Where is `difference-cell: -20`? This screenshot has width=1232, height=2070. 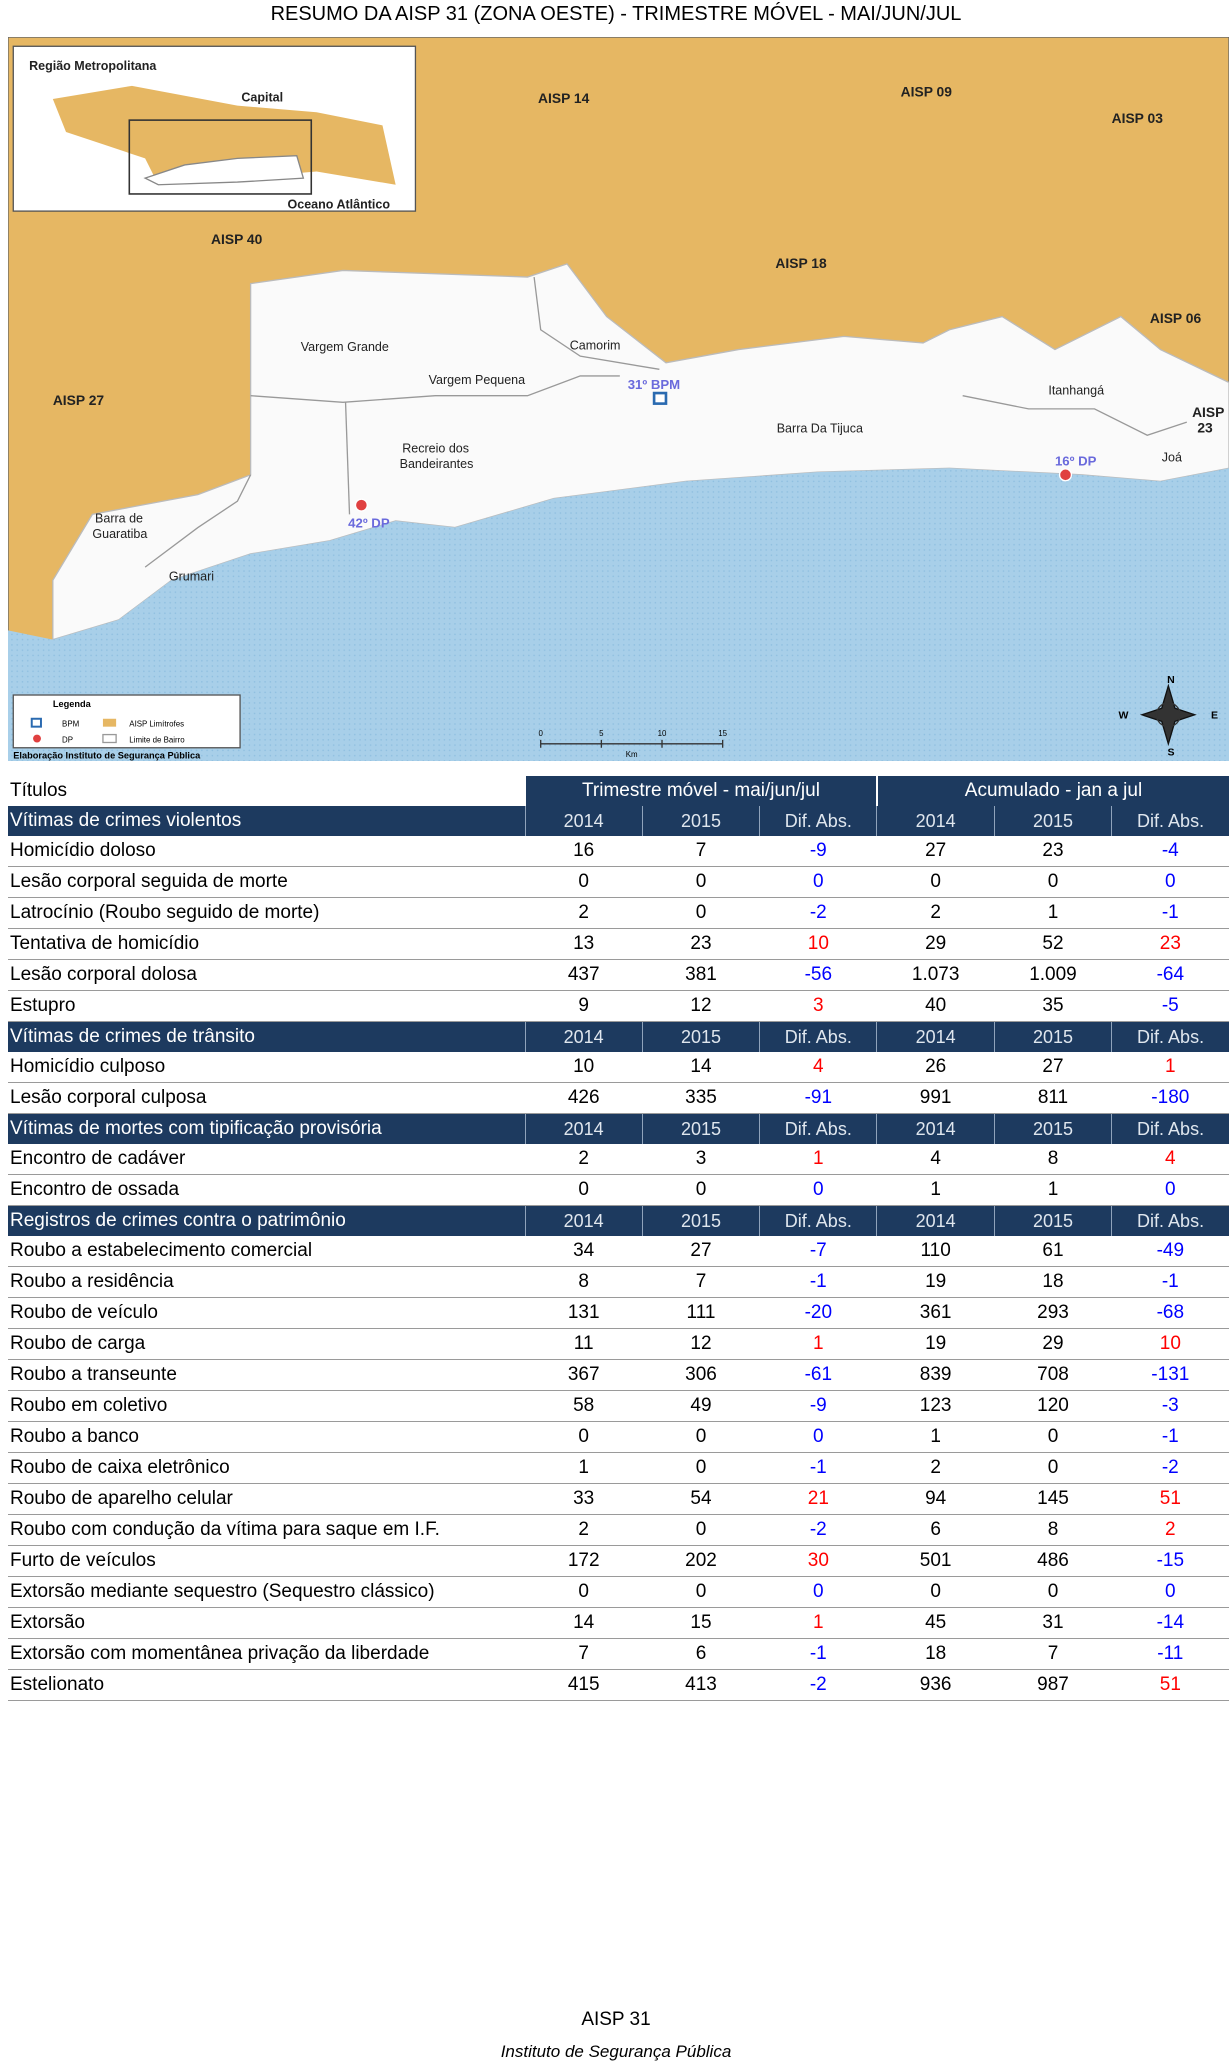
difference-cell: -20 is located at coordinates (818, 1313).